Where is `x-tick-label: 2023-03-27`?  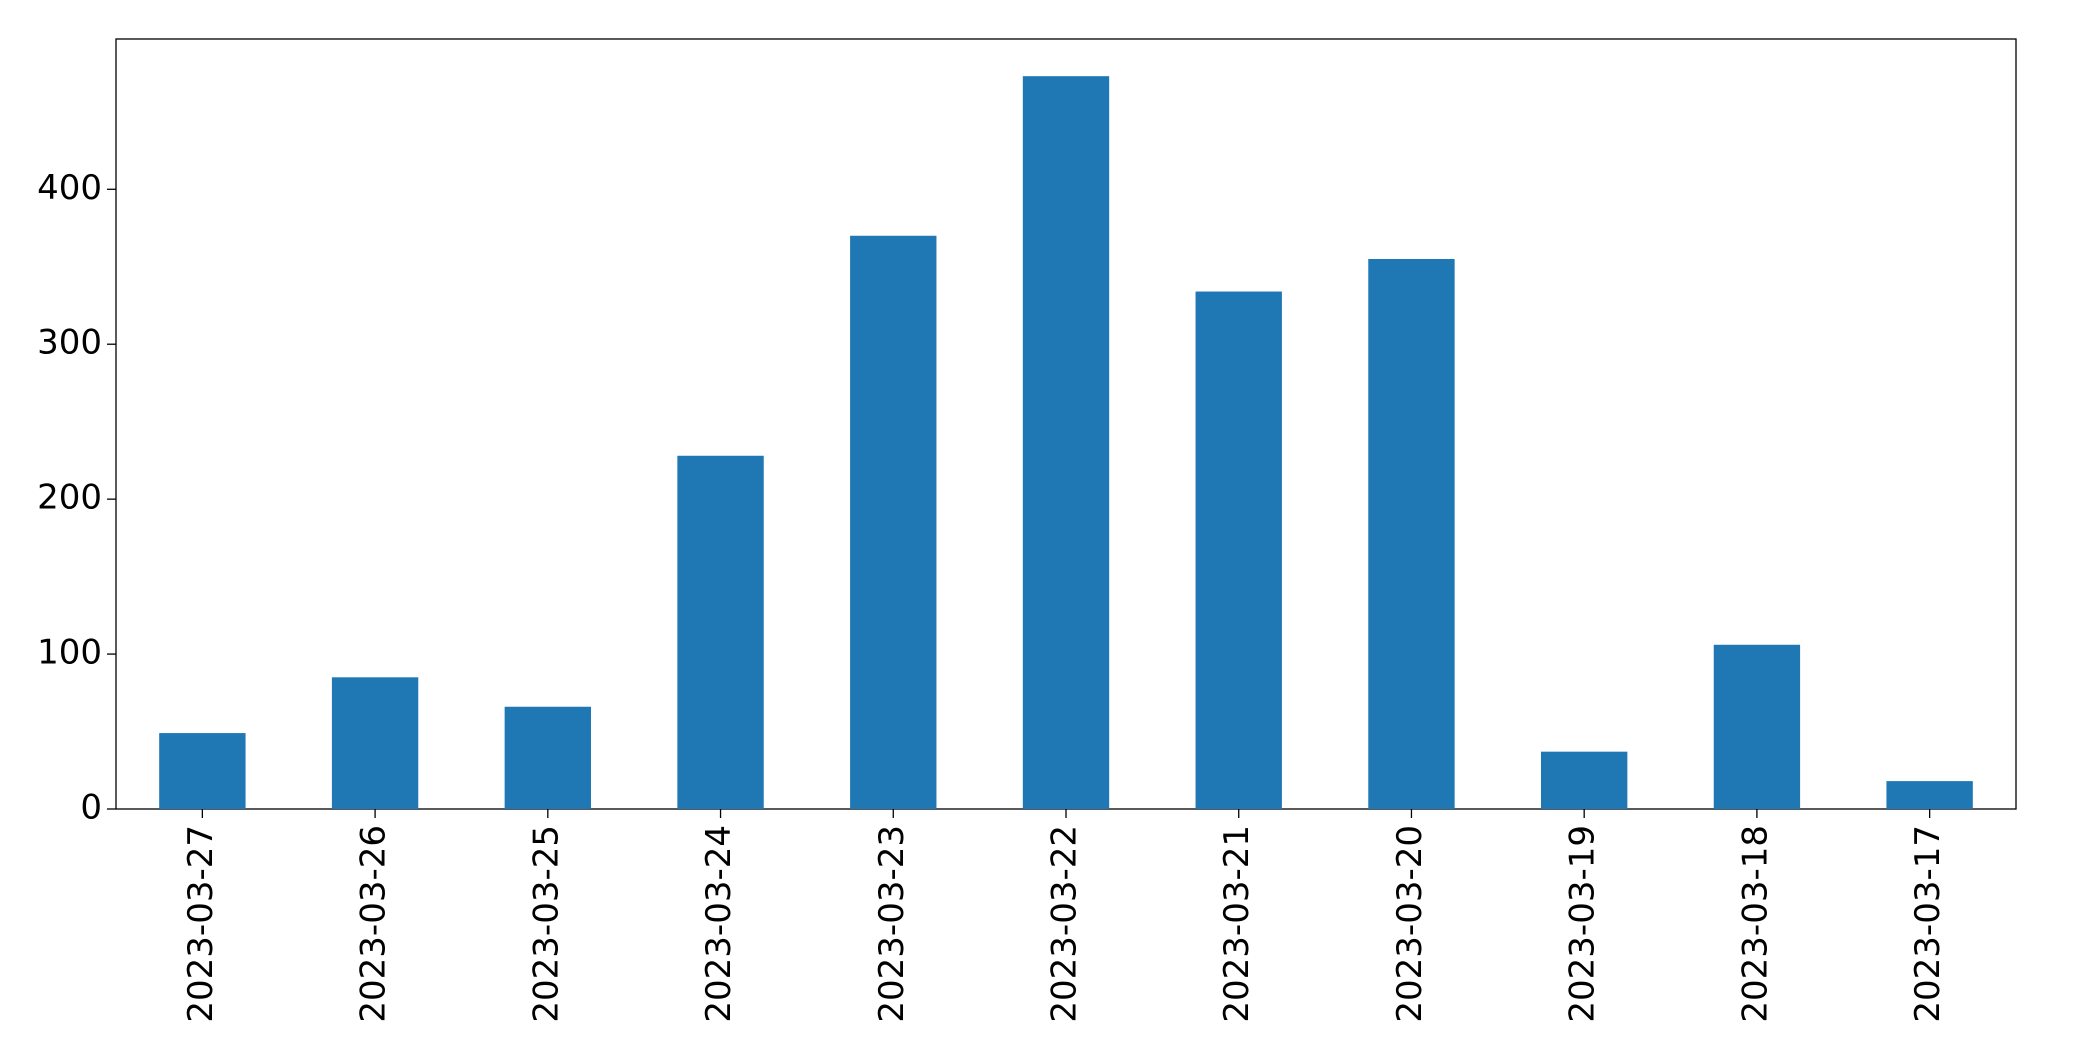
x-tick-label: 2023-03-27 is located at coordinates (201, 924).